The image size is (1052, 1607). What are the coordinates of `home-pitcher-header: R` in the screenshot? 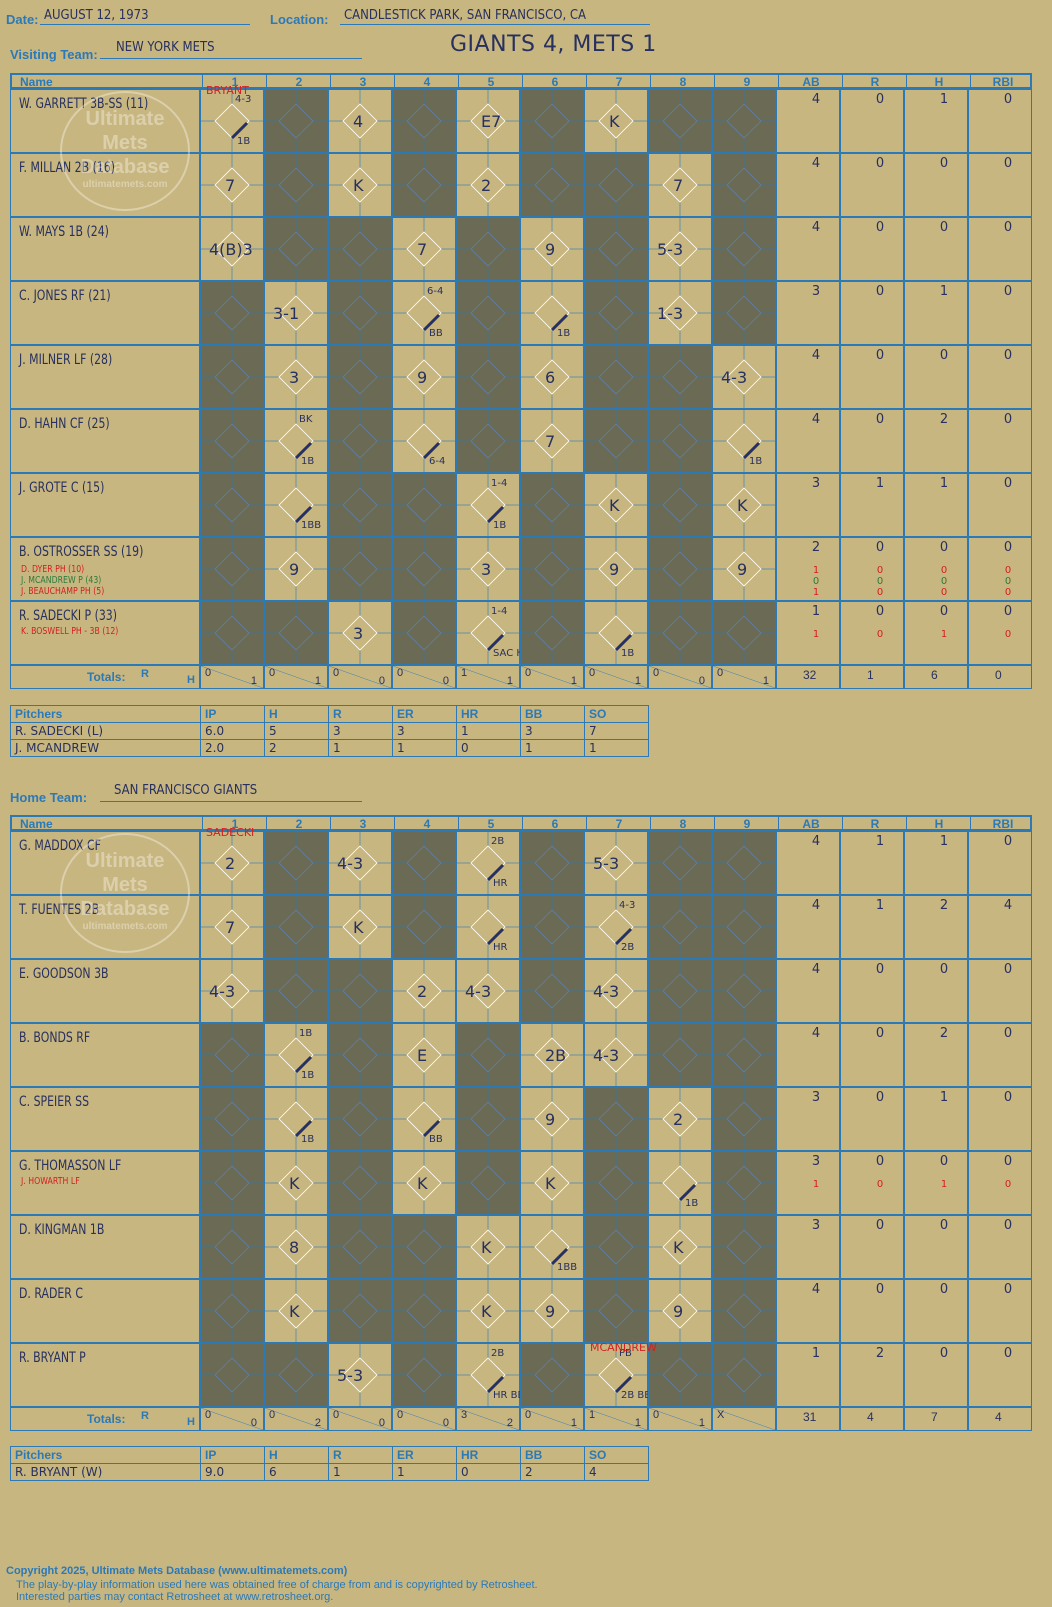 It's located at (360, 1455).